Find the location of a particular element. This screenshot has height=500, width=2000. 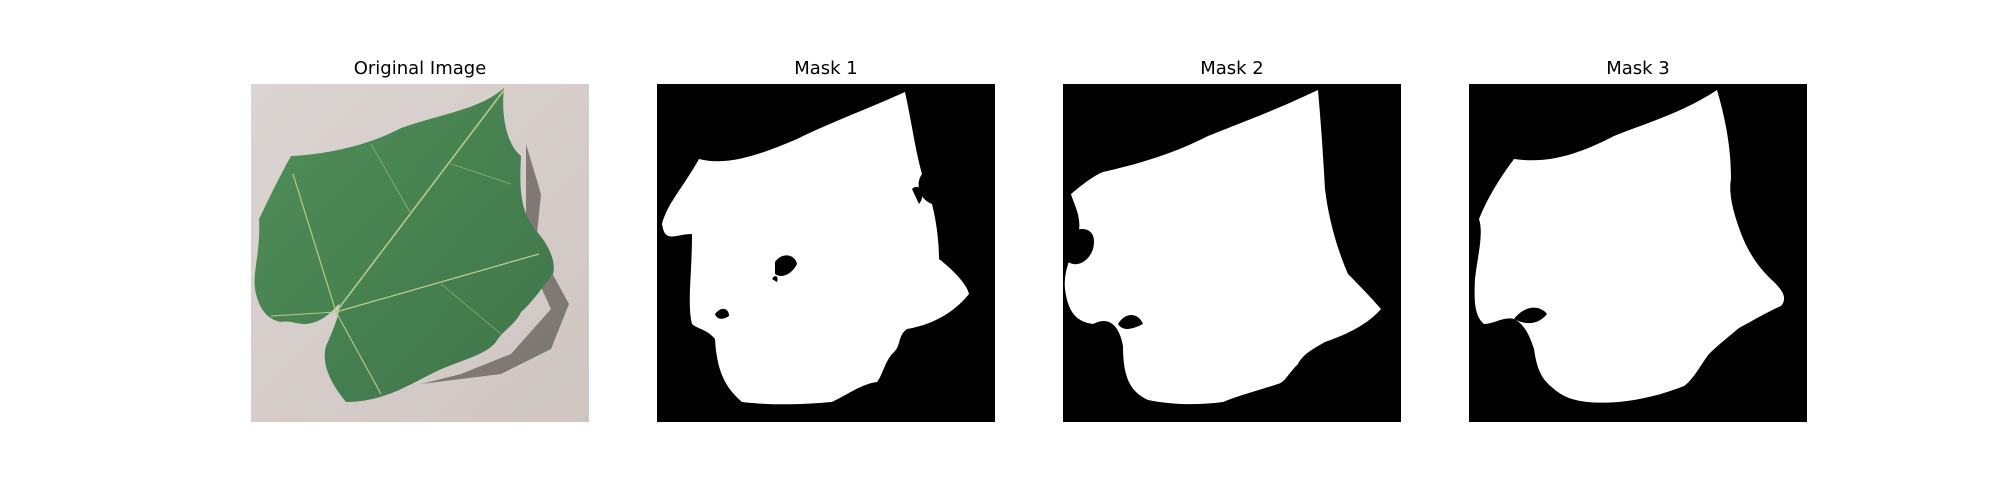

mask-2-image is located at coordinates (1232, 253).